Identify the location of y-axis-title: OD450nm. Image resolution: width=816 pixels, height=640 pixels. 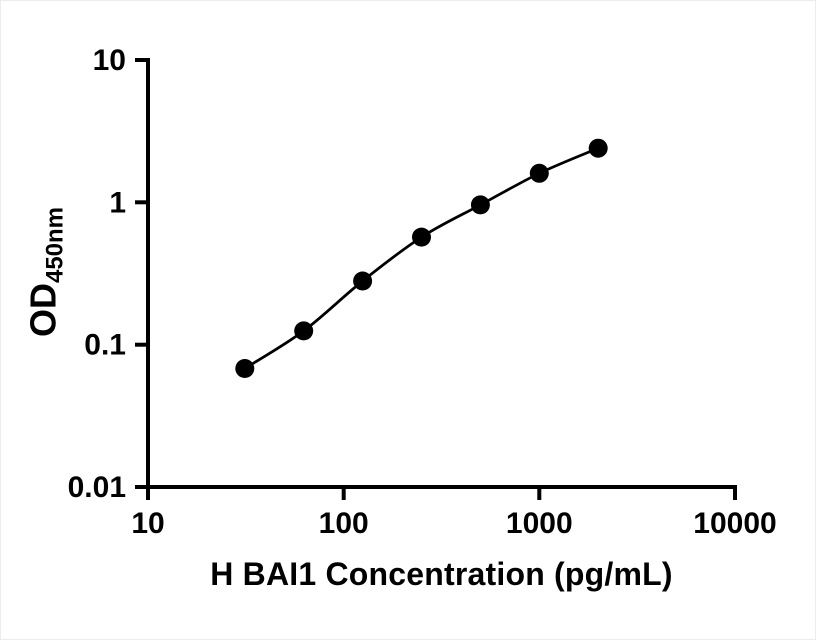
(46, 272).